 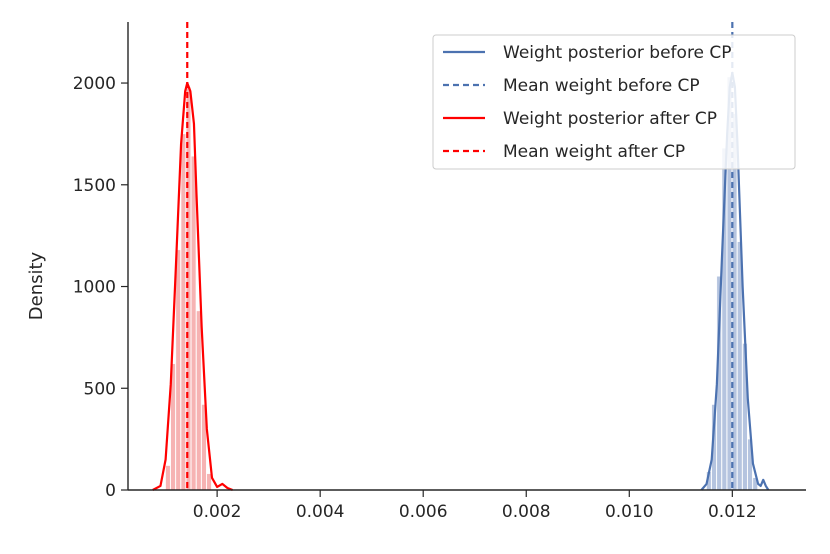 What do you see at coordinates (94, 186) in the screenshot?
I see `y-tick-label: 1500` at bounding box center [94, 186].